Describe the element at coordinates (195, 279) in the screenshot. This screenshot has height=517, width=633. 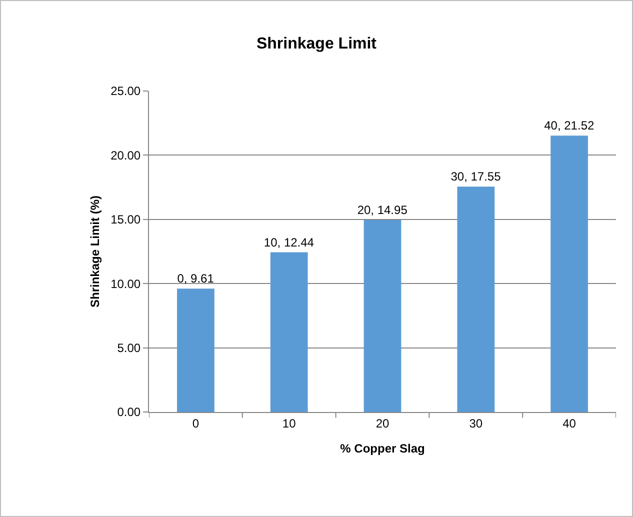
I see `data-label: 0, 9.61` at that location.